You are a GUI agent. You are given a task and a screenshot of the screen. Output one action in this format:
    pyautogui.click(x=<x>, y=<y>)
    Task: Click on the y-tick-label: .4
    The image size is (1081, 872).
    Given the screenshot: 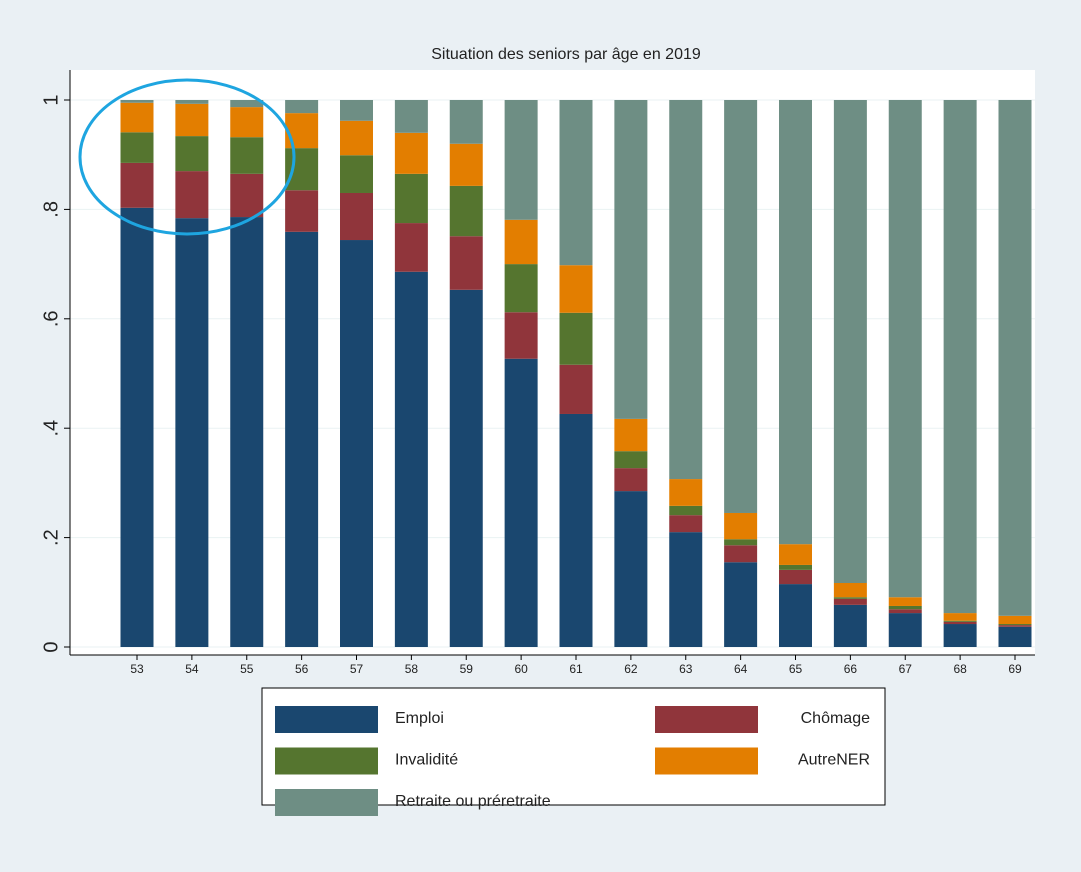 What is the action you would take?
    pyautogui.click(x=51, y=428)
    